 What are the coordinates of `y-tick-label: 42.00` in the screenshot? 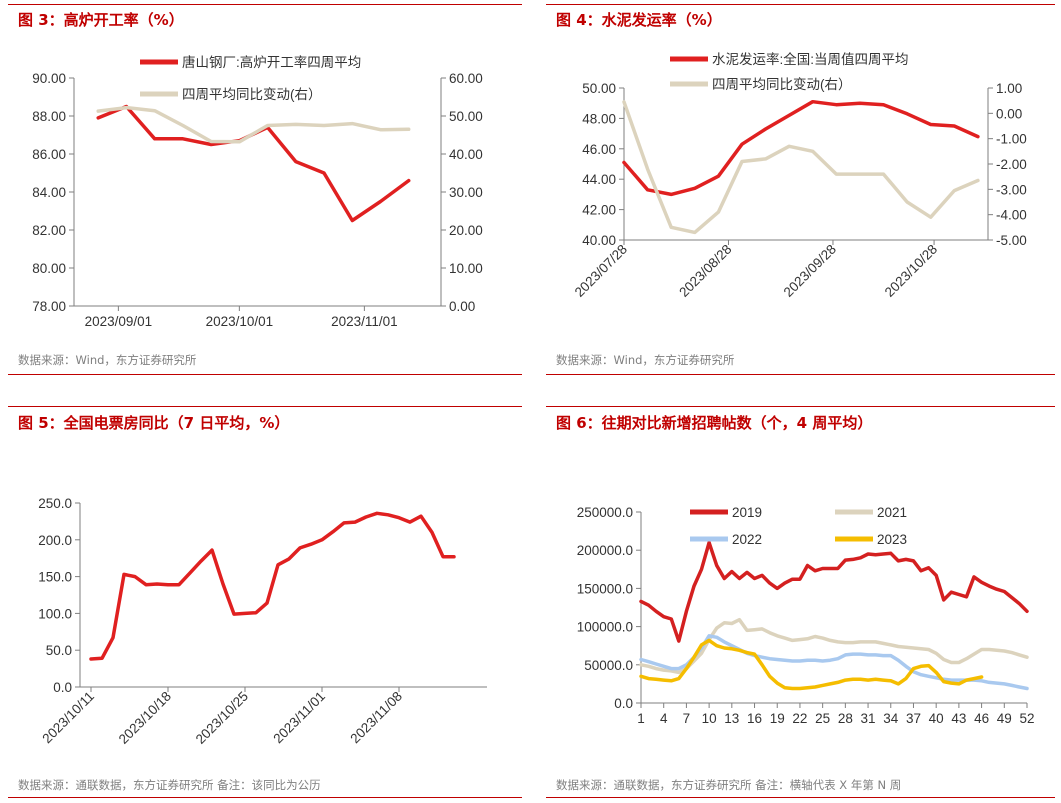 It's located at (599, 210).